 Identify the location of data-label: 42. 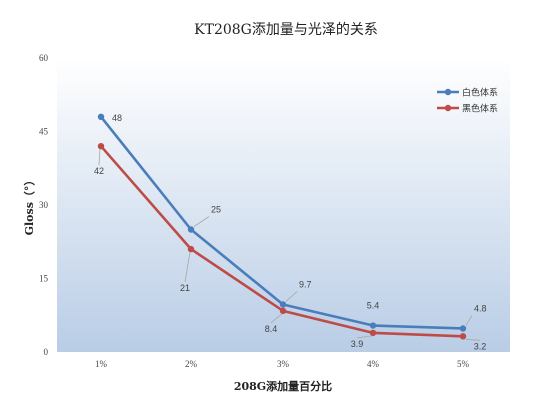
(99, 171).